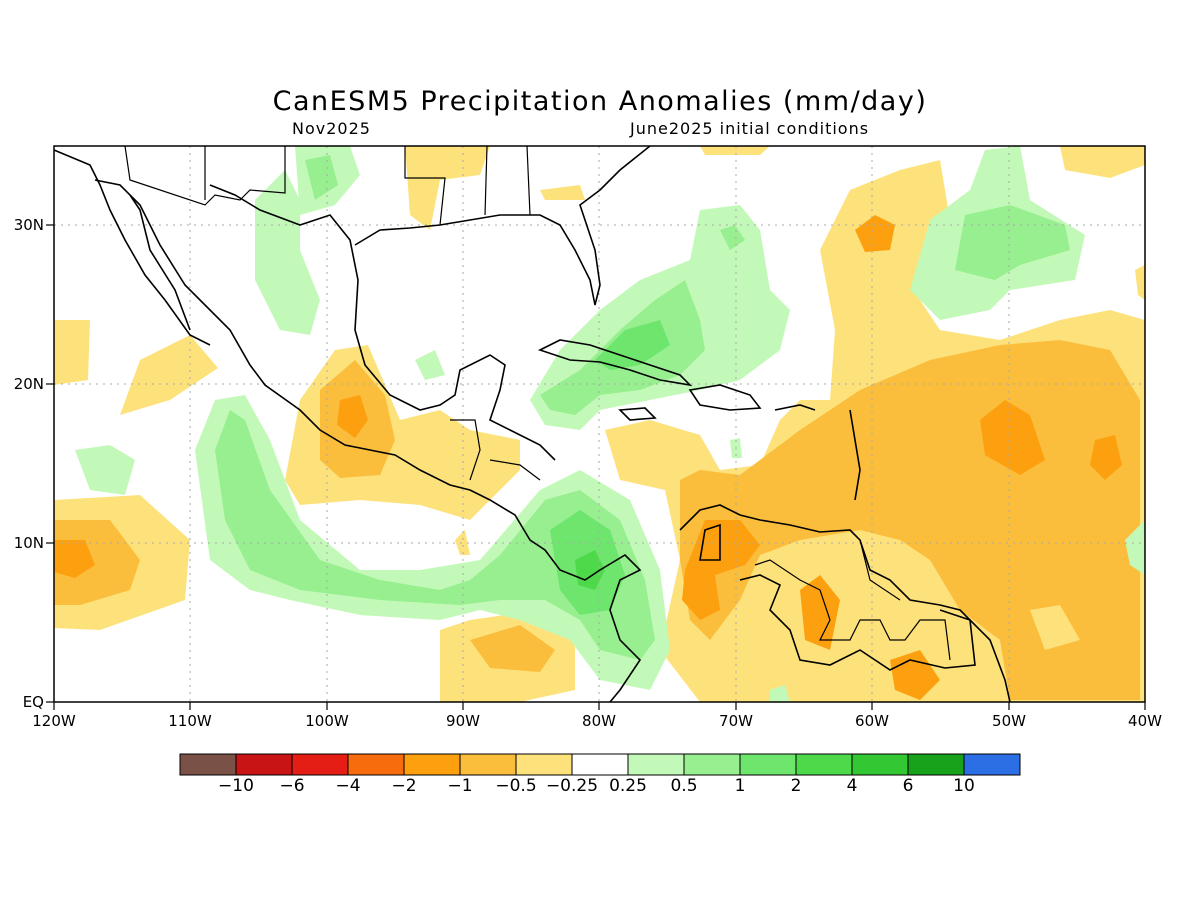 Image resolution: width=1200 pixels, height=900 pixels. I want to click on colorbar-tick-label: −0.5, so click(516, 786).